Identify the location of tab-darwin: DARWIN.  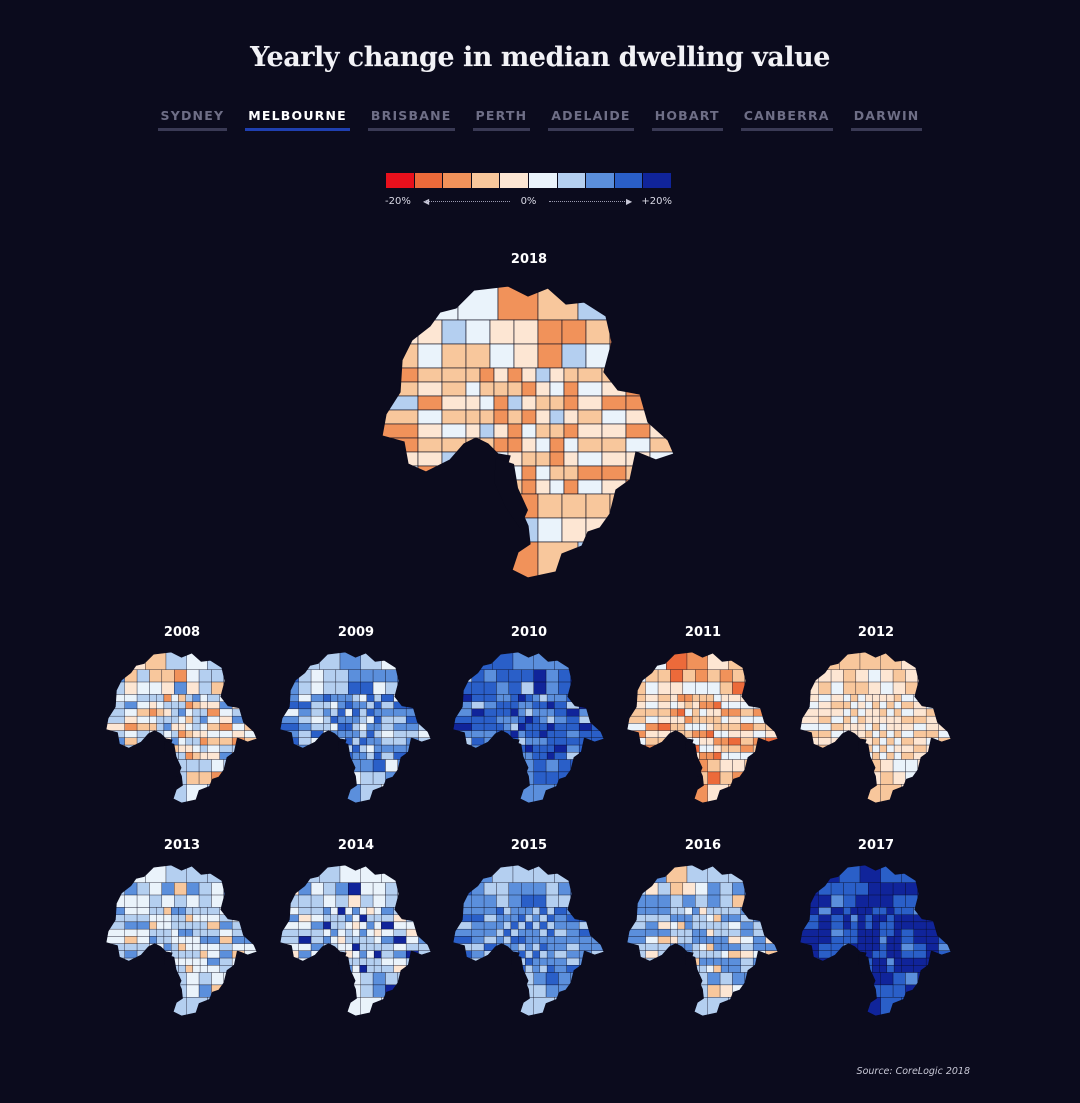
(886, 119).